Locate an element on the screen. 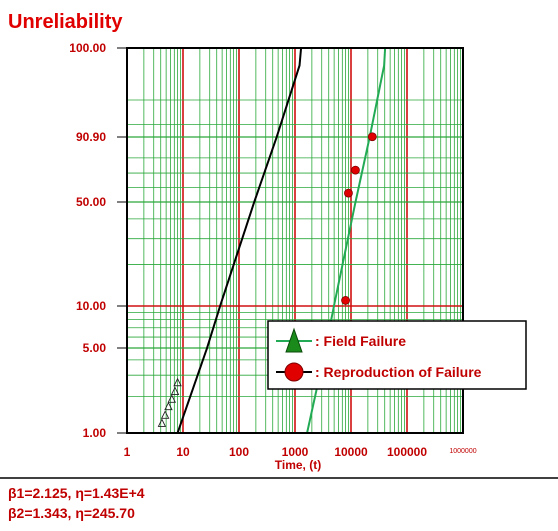 The width and height of the screenshot is (558, 531). y-tick-labels: 1.00 5.00 10.00 50.00 90.90 100.00 is located at coordinates (98, 240).